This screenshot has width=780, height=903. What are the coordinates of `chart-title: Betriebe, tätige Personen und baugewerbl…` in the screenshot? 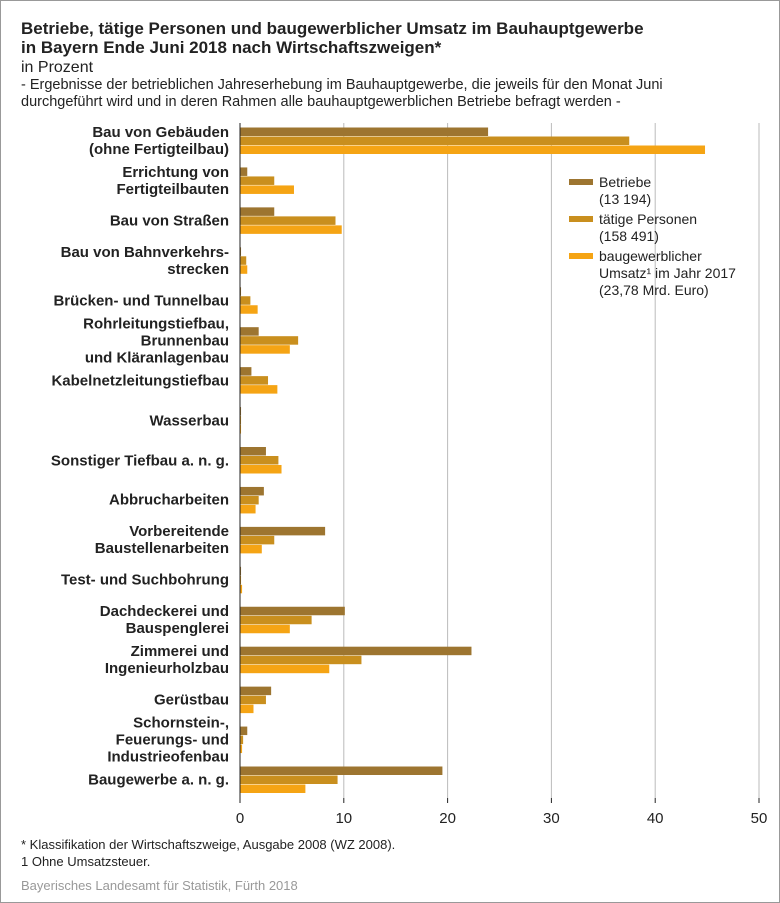 It's located at (332, 38).